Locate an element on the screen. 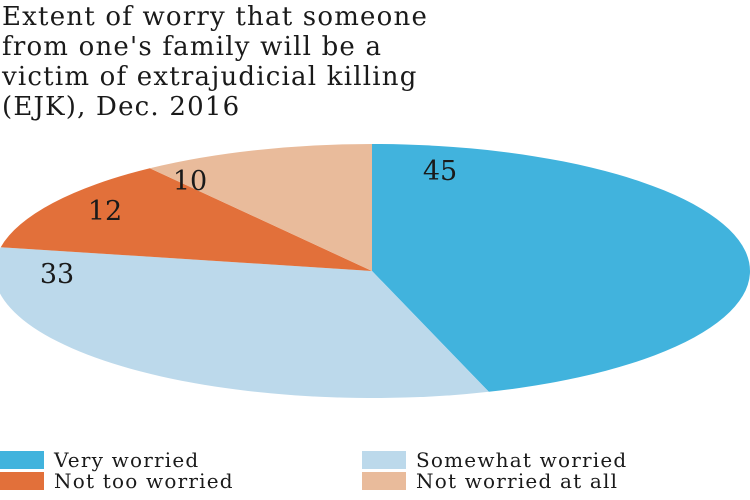 The height and width of the screenshot is (500, 750). legend-item-not-worried-at-all: Not worried at all is located at coordinates (490, 481).